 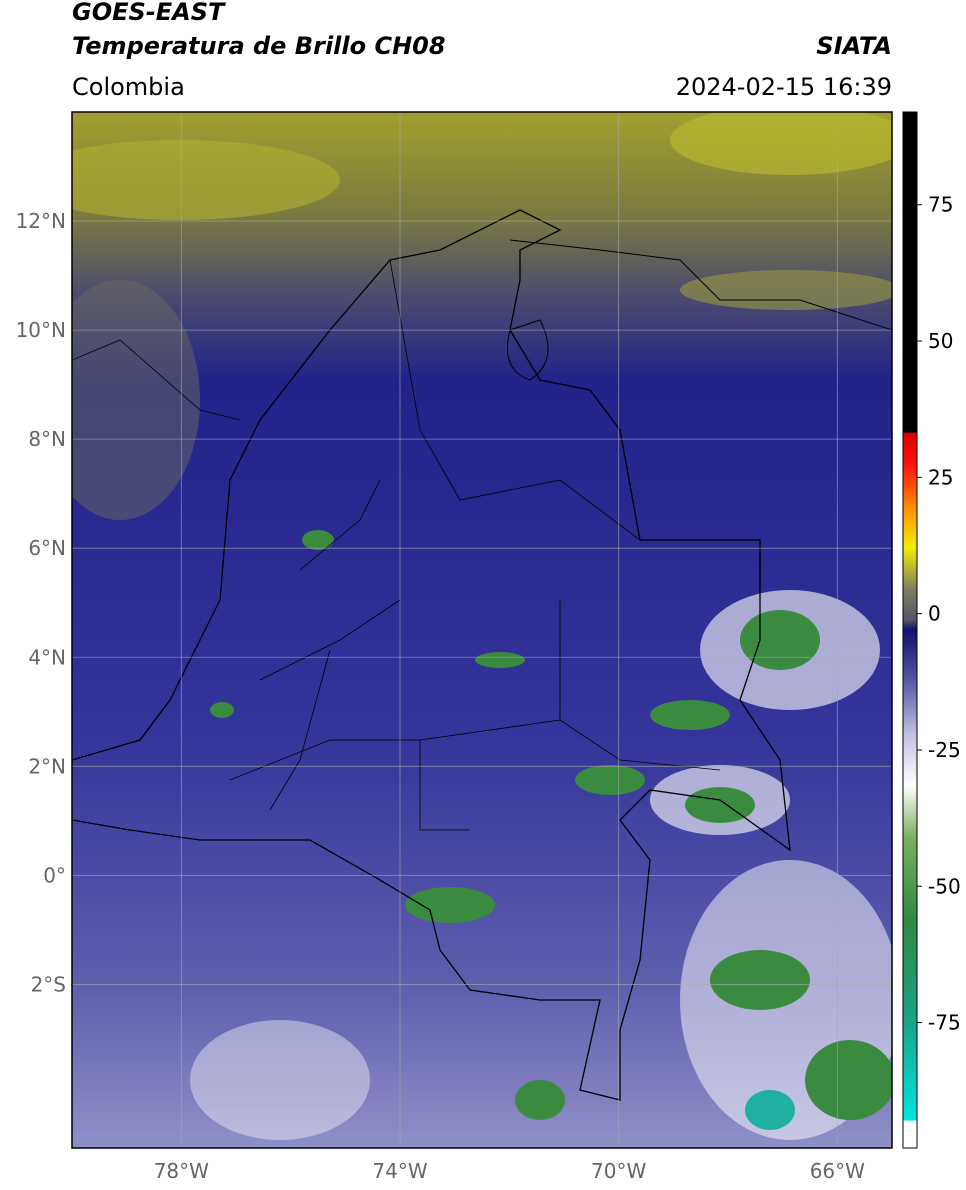 What do you see at coordinates (399, 1171) in the screenshot?
I see `lon-tick-label: 74°W` at bounding box center [399, 1171].